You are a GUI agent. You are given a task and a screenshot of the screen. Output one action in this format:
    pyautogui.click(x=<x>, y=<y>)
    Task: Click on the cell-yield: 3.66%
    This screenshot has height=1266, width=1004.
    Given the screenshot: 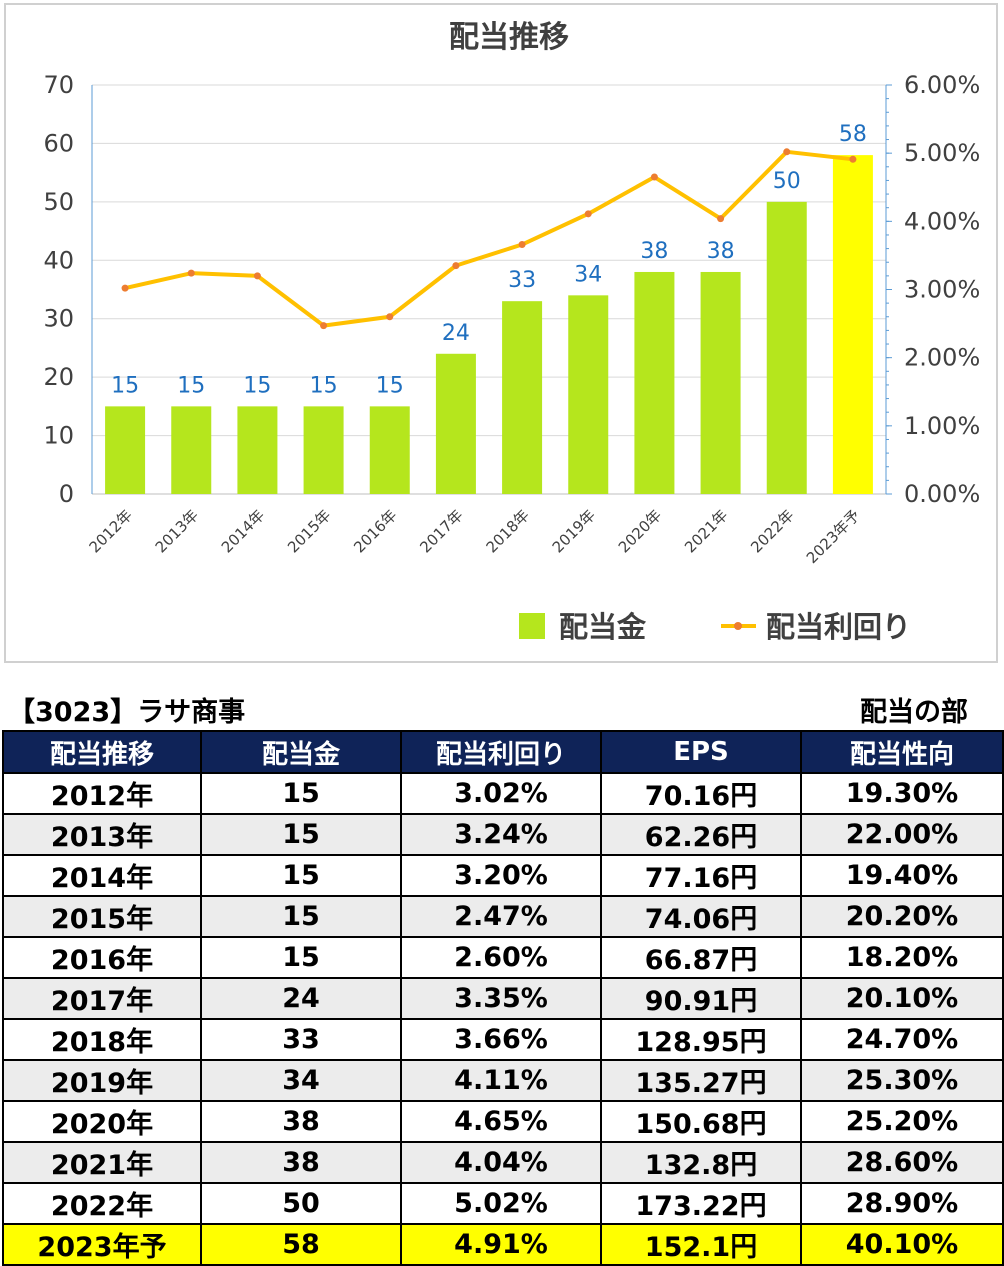 What is the action you would take?
    pyautogui.click(x=501, y=1039)
    